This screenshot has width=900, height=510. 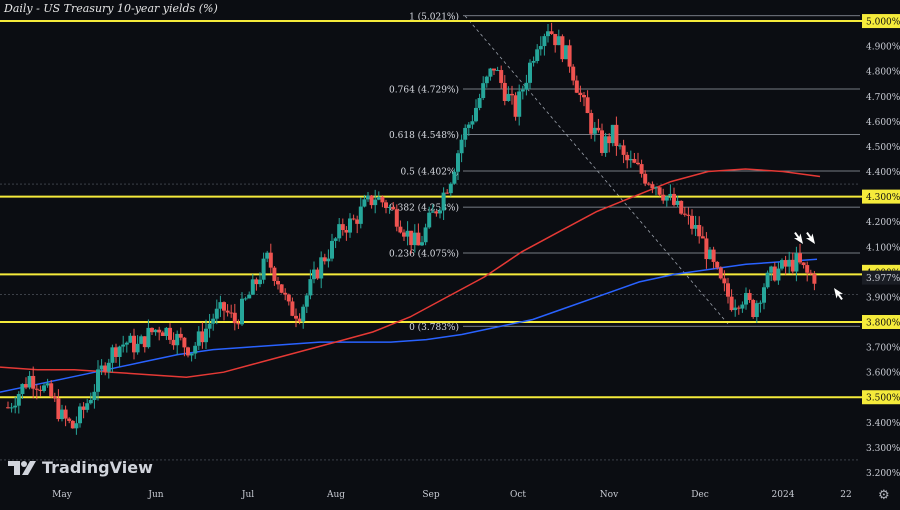 I want to click on fib-label: 0 (3.783%), so click(x=434, y=327).